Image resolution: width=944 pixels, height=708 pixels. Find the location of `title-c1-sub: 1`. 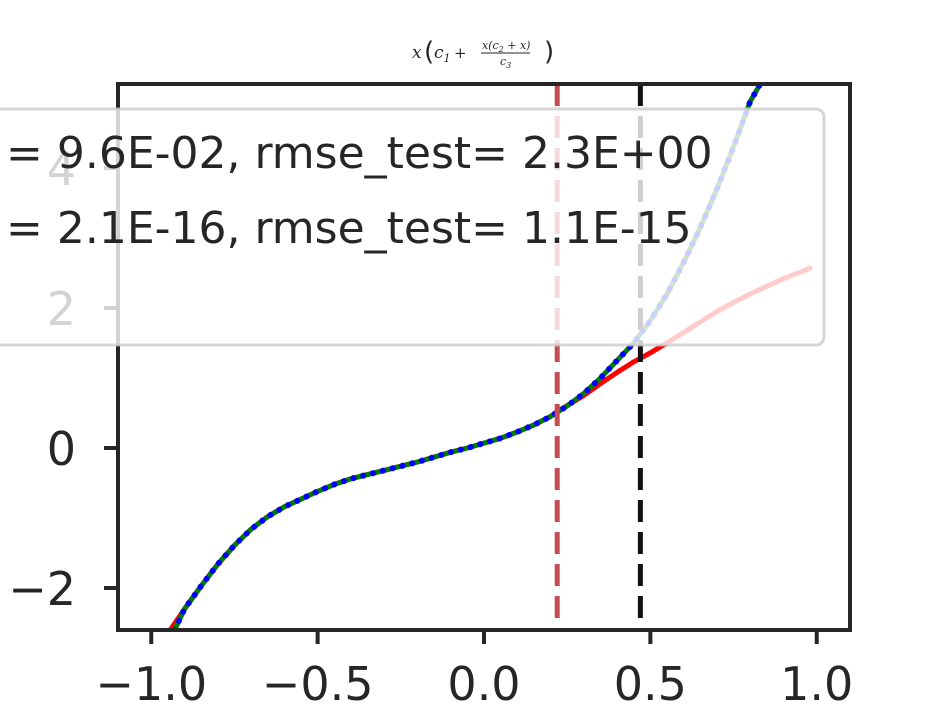

title-c1-sub: 1 is located at coordinates (447, 58).